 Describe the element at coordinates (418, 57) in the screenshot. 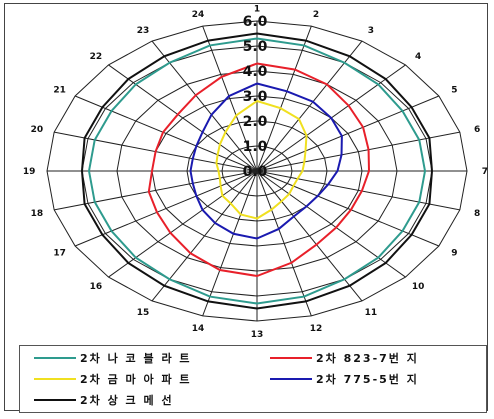

I see `angle-label: 4` at that location.